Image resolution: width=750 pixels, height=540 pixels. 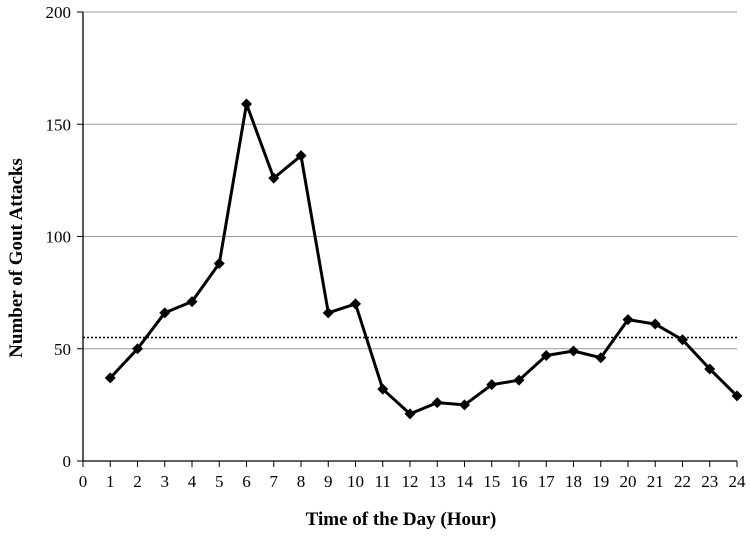 What do you see at coordinates (628, 481) in the screenshot?
I see `x-tick-label-20: 20` at bounding box center [628, 481].